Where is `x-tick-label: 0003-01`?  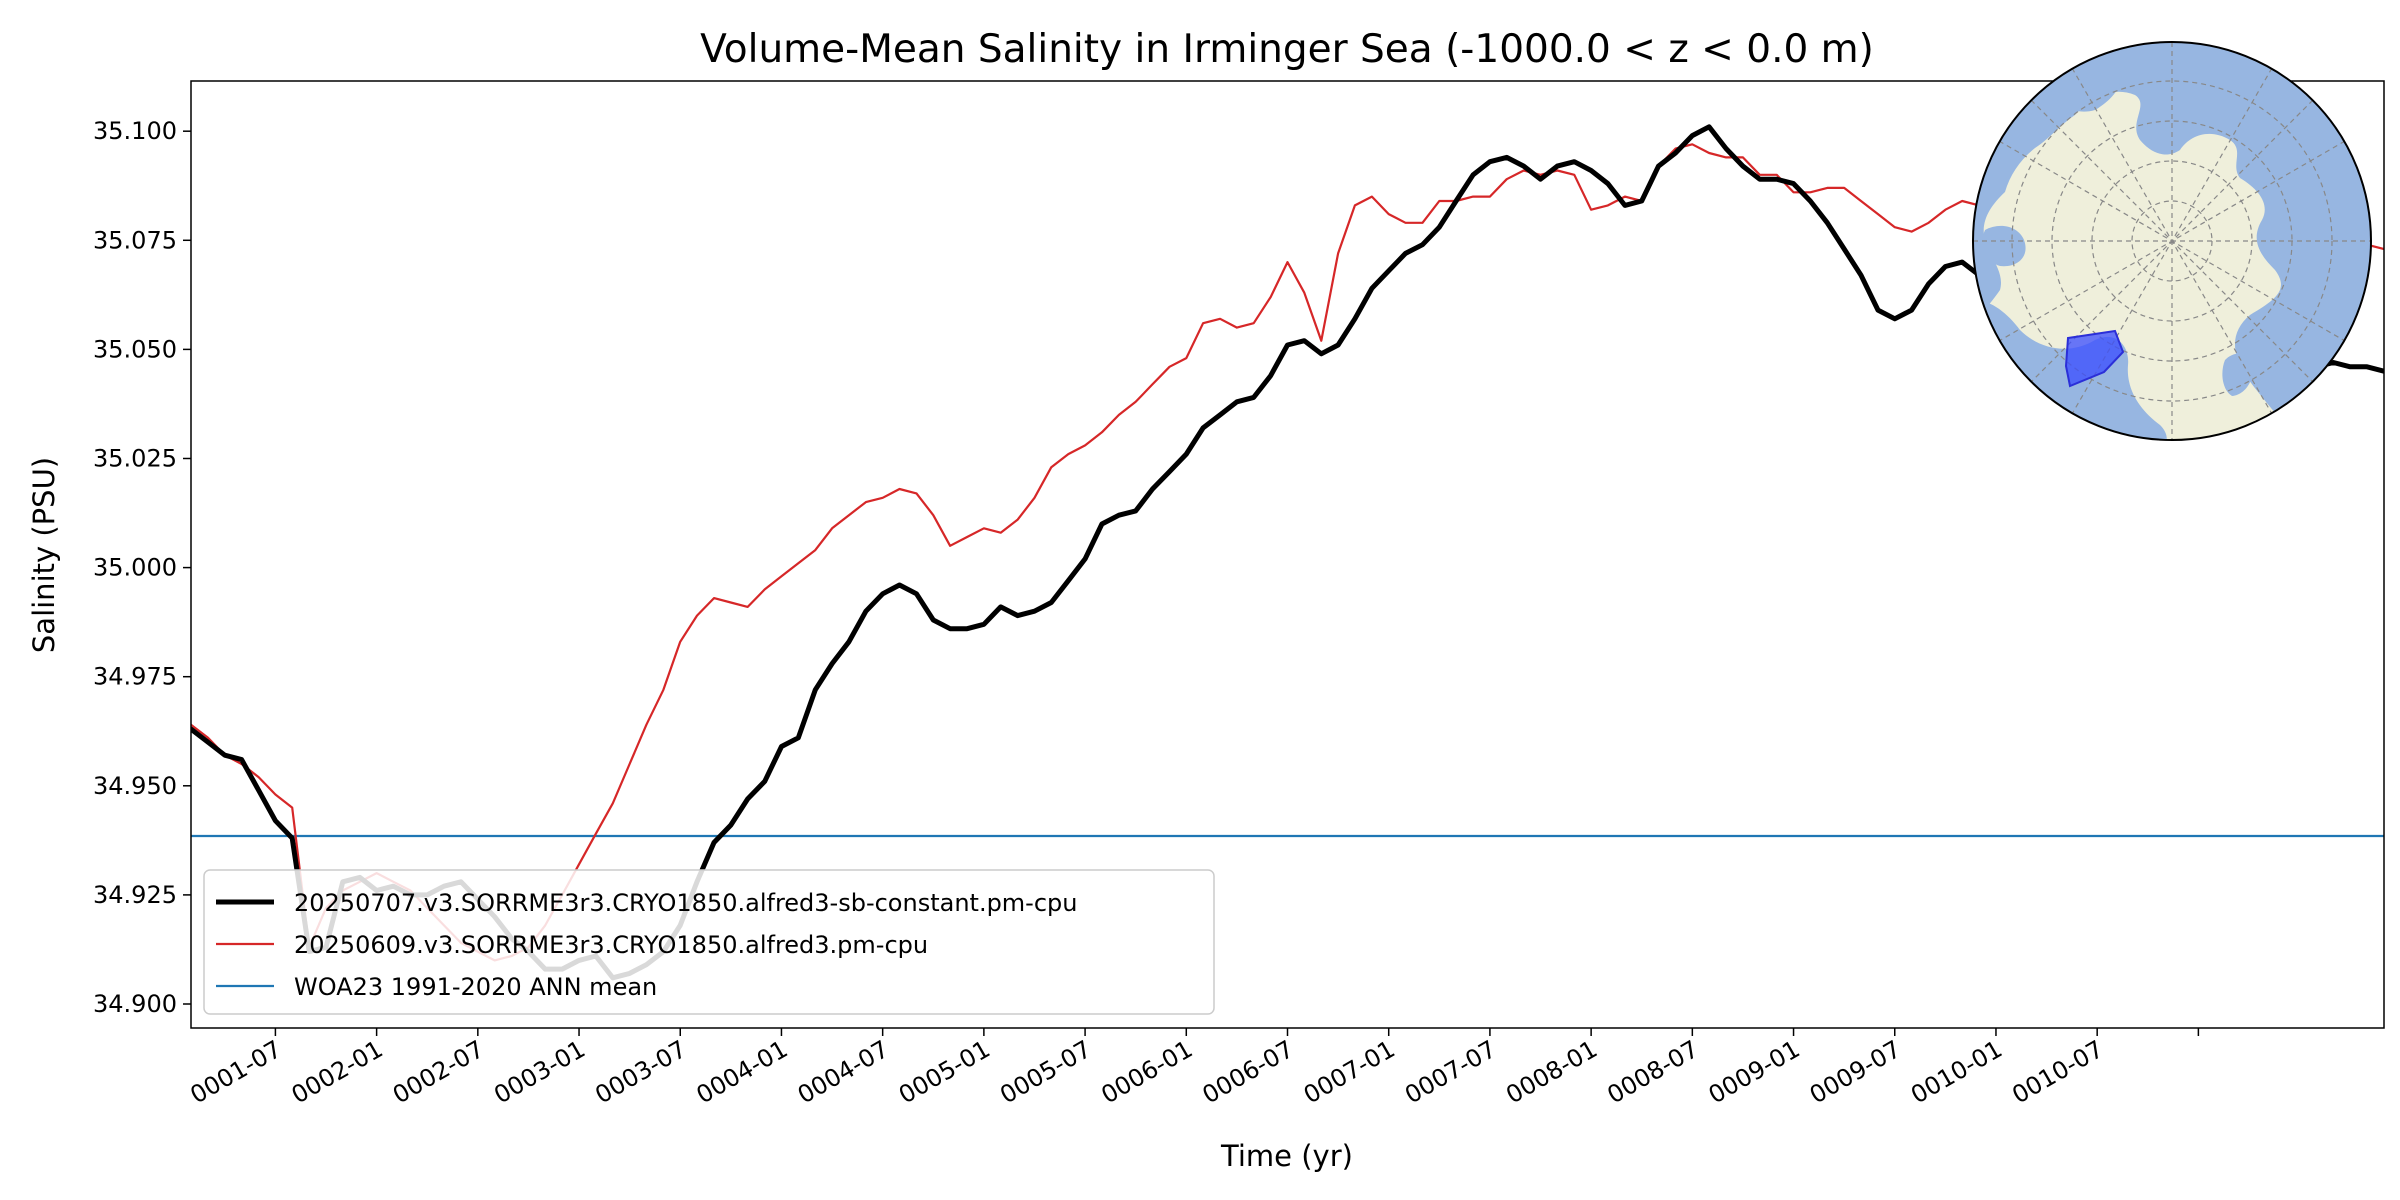 x-tick-label: 0003-01 is located at coordinates (539, 1072).